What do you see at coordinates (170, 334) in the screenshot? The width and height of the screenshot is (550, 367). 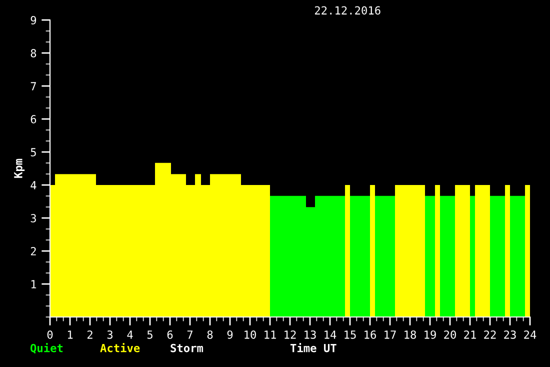 I see `x-tick-label: 6` at bounding box center [170, 334].